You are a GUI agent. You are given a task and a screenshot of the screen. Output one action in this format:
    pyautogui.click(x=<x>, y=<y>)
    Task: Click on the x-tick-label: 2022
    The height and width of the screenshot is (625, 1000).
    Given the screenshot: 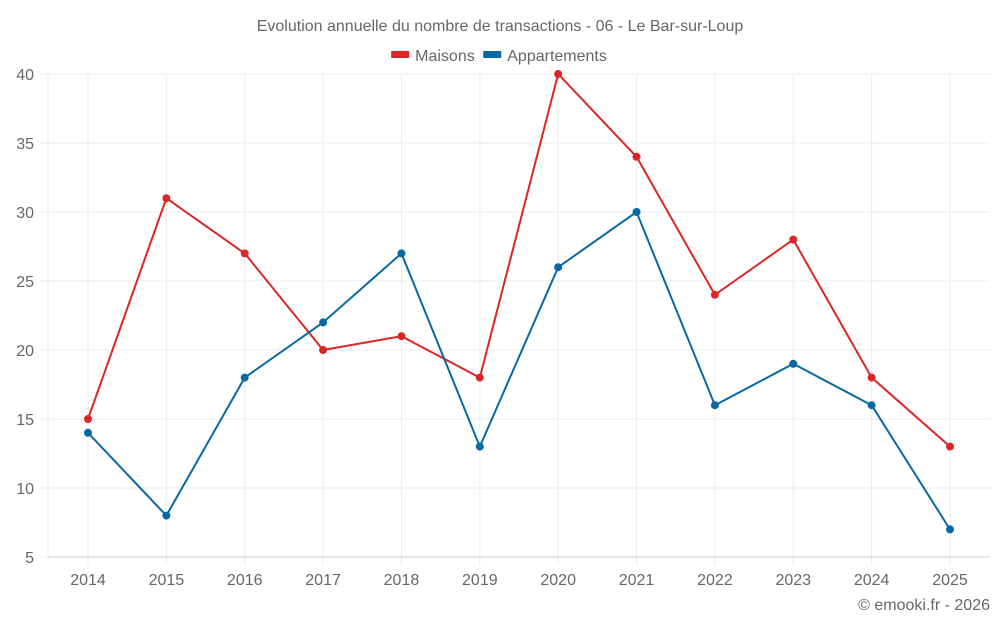 What is the action you would take?
    pyautogui.click(x=715, y=580)
    